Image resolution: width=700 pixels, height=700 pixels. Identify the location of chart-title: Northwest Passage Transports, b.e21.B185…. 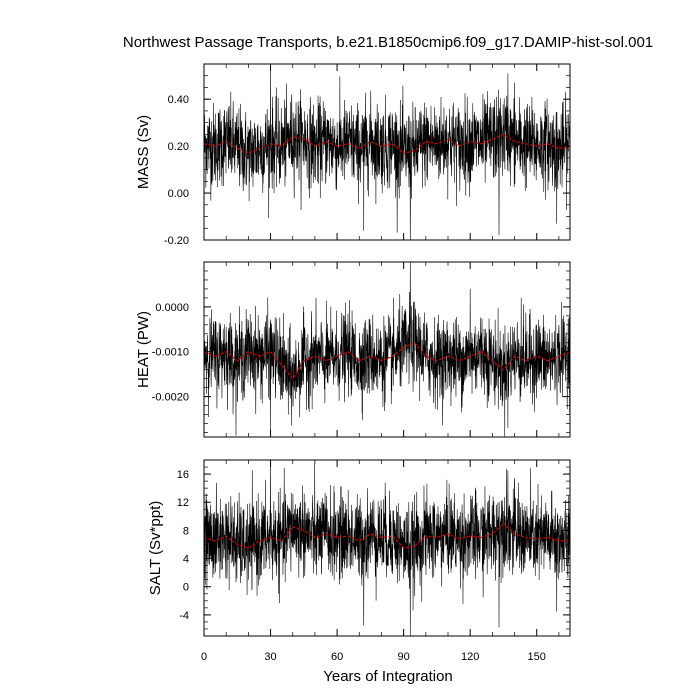
(388, 42).